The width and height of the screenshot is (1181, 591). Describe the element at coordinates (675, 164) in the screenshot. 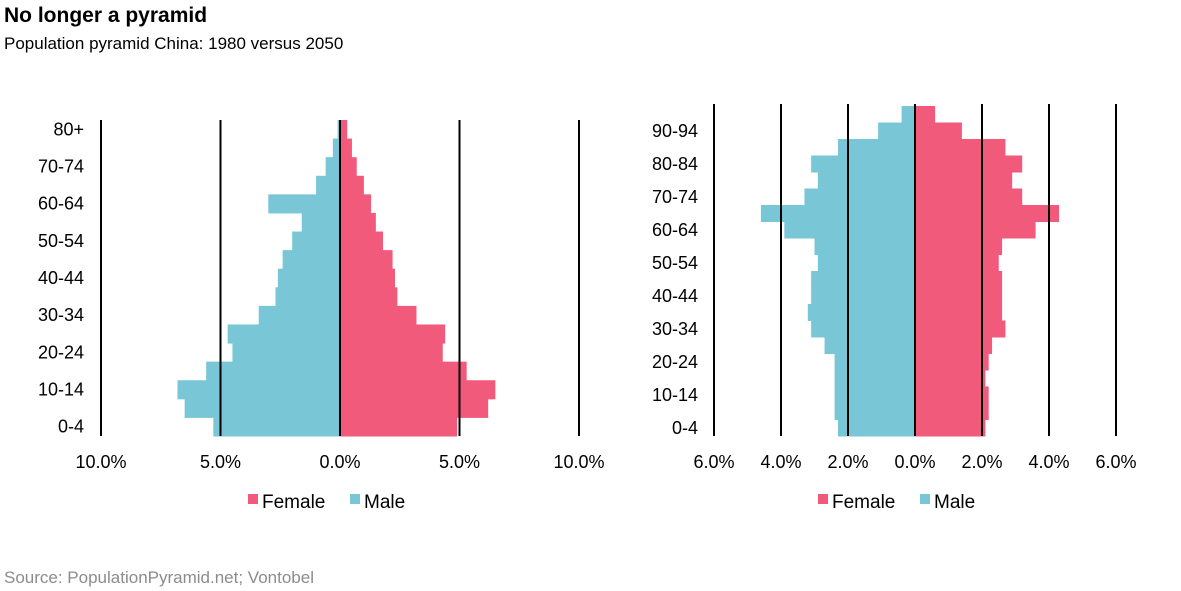

I see `y-tick-label: 80-84` at that location.